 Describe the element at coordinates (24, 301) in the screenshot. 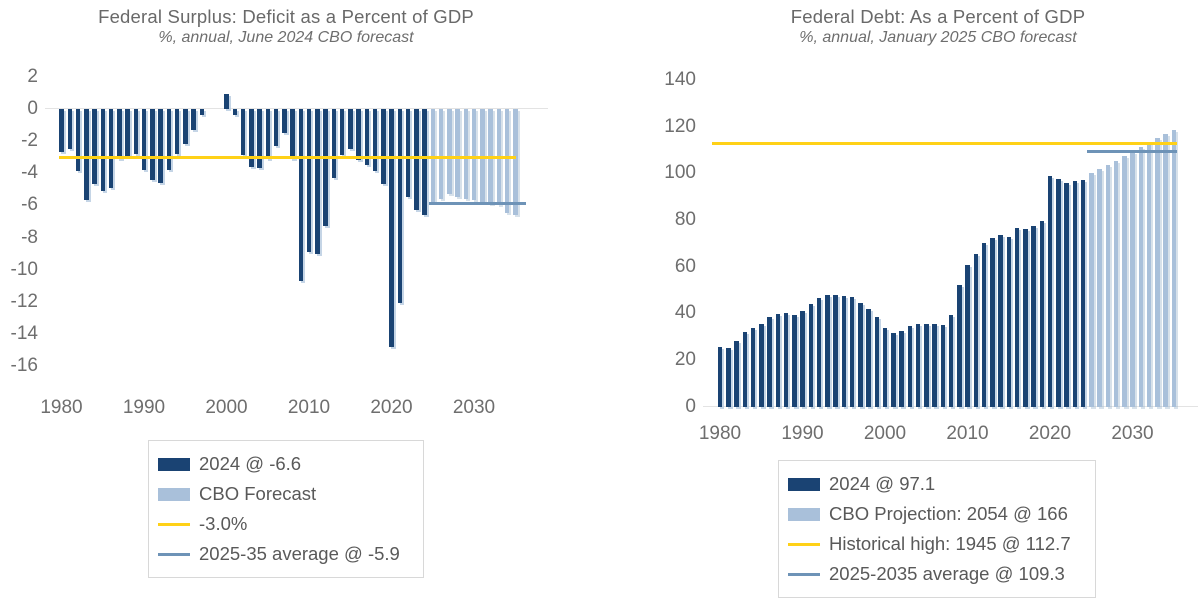

I see `y-tick--12: -12` at that location.